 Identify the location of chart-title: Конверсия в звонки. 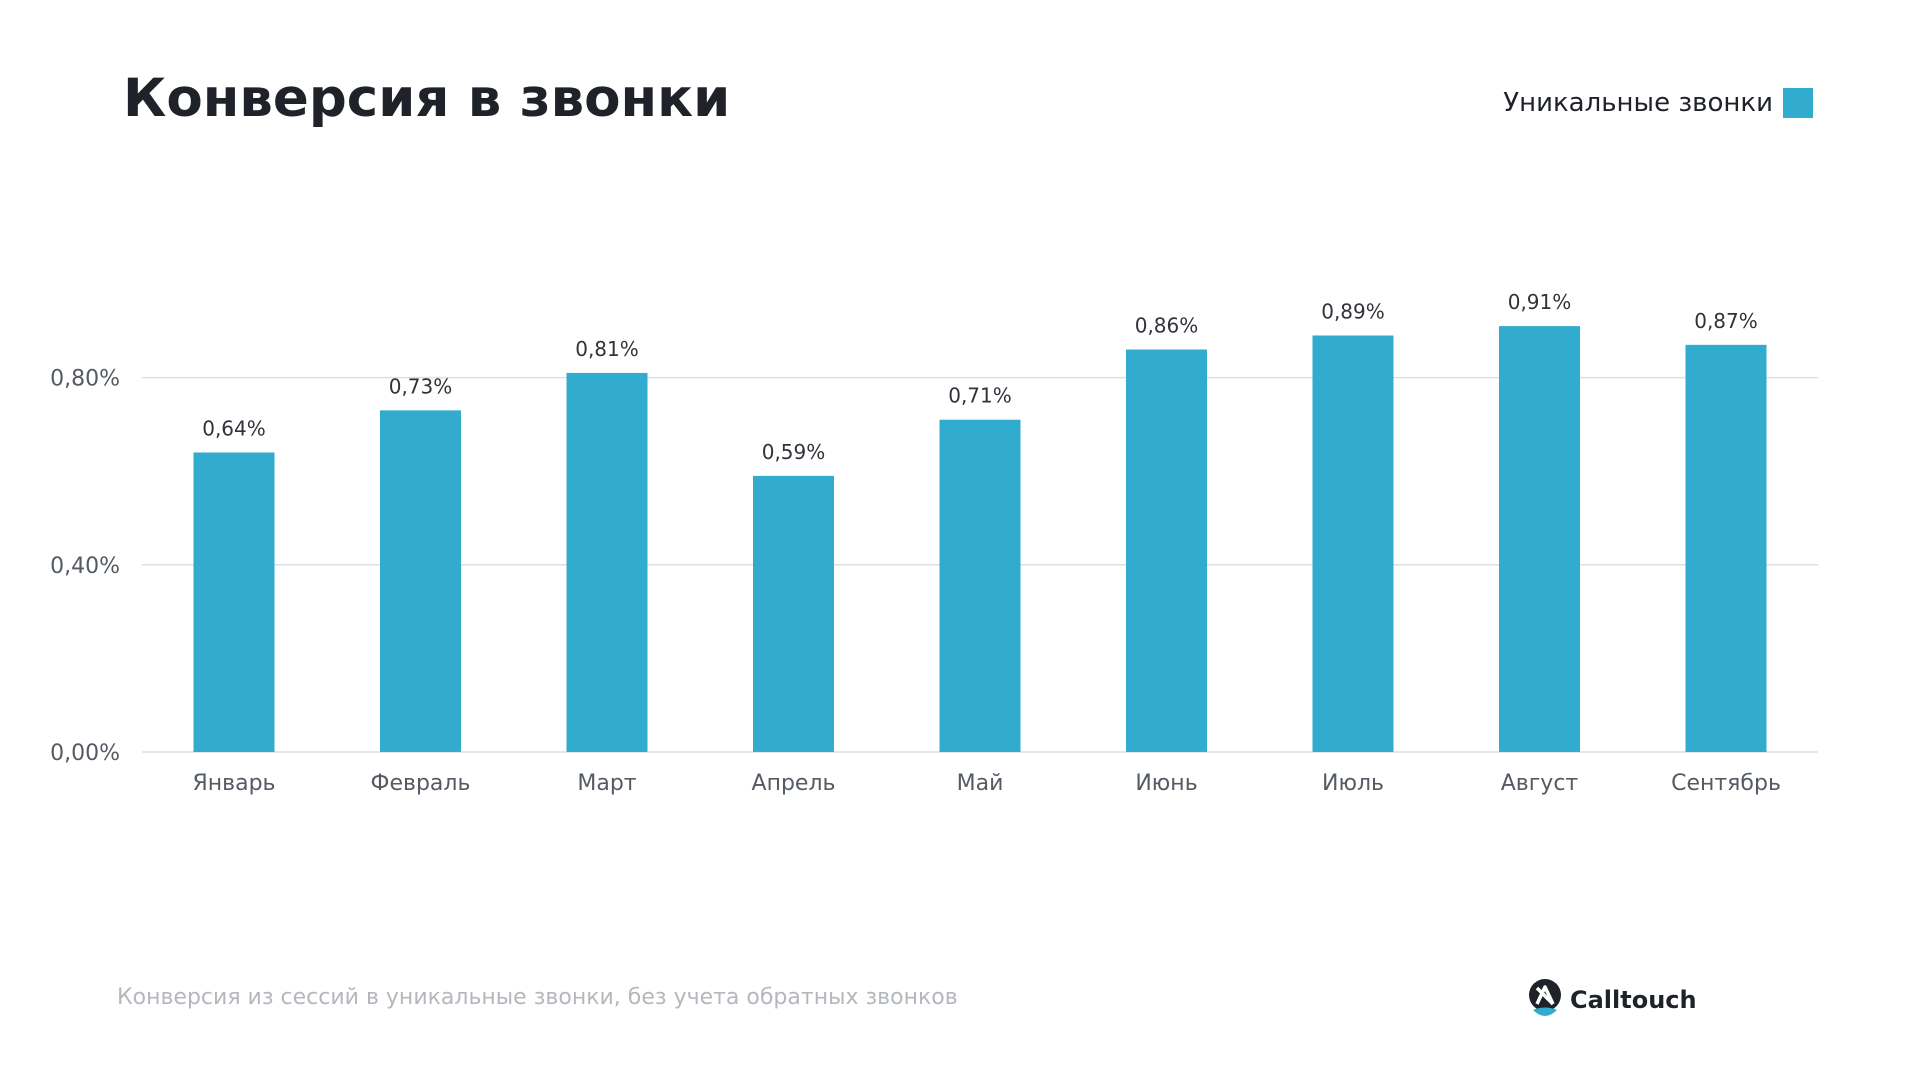
(427, 98).